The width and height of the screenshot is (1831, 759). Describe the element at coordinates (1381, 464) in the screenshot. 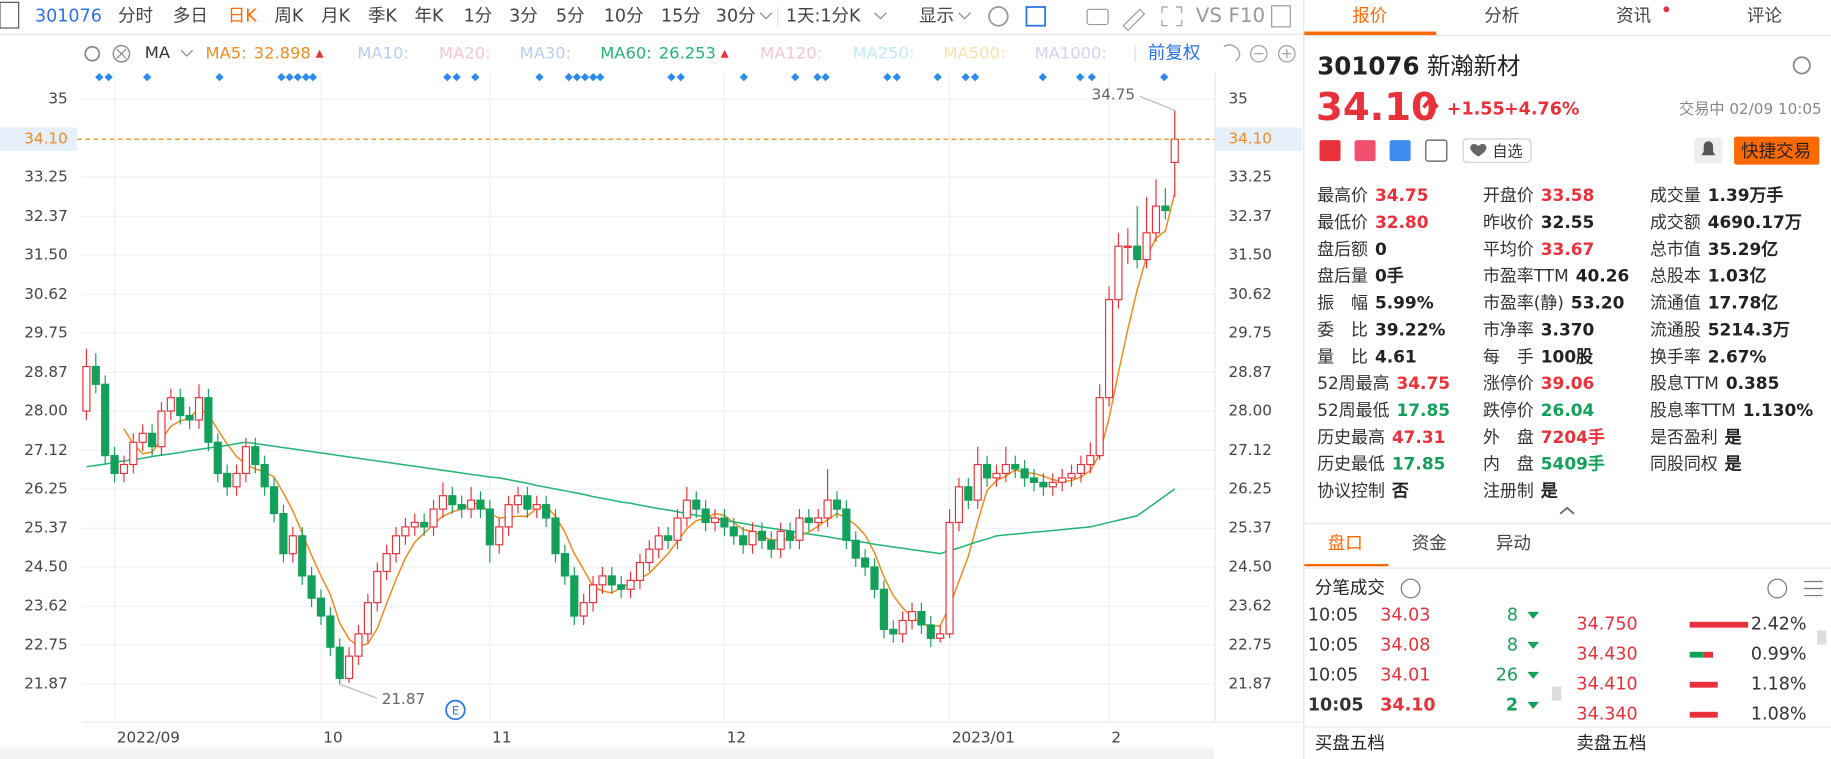

I see `stat-item: 历史最低 17.85` at that location.